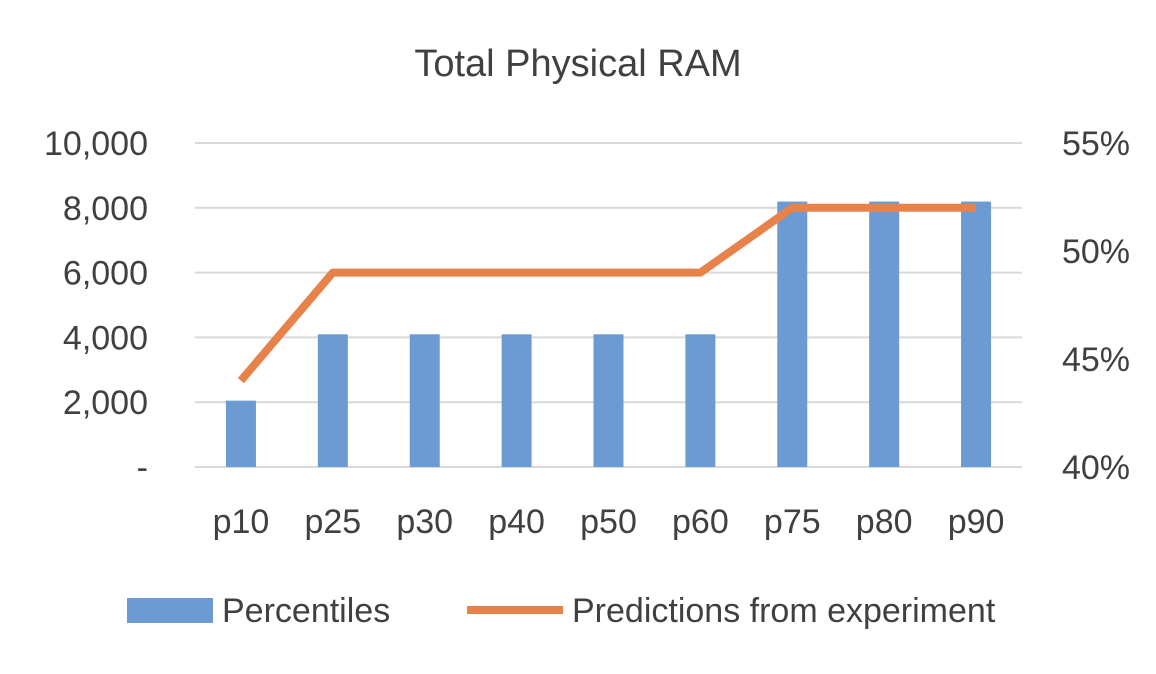 Image resolution: width=1156 pixels, height=674 pixels. Describe the element at coordinates (424, 522) in the screenshot. I see `x-axis-tick-label: p30` at that location.